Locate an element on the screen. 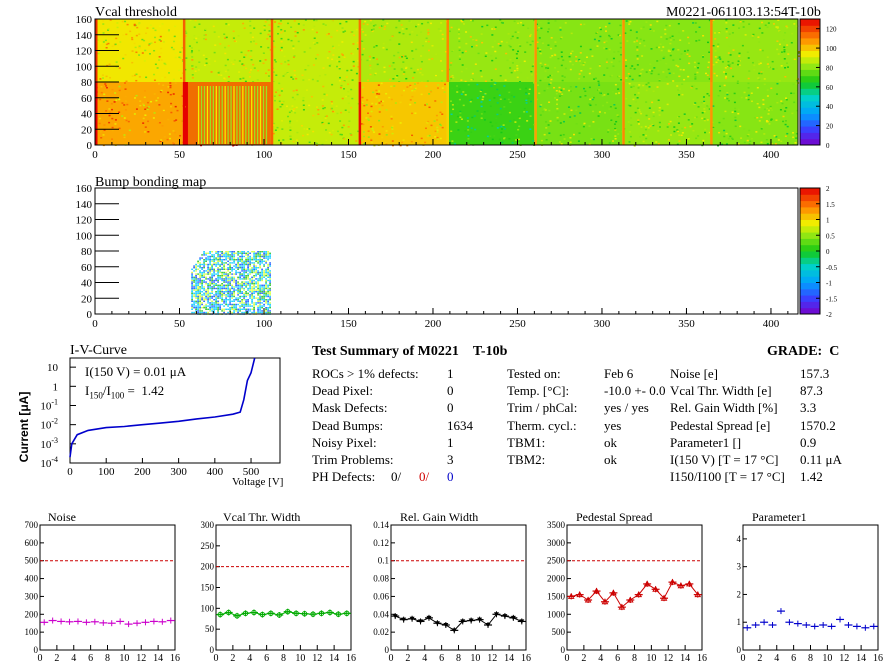  series-line is located at coordinates (283, 614).